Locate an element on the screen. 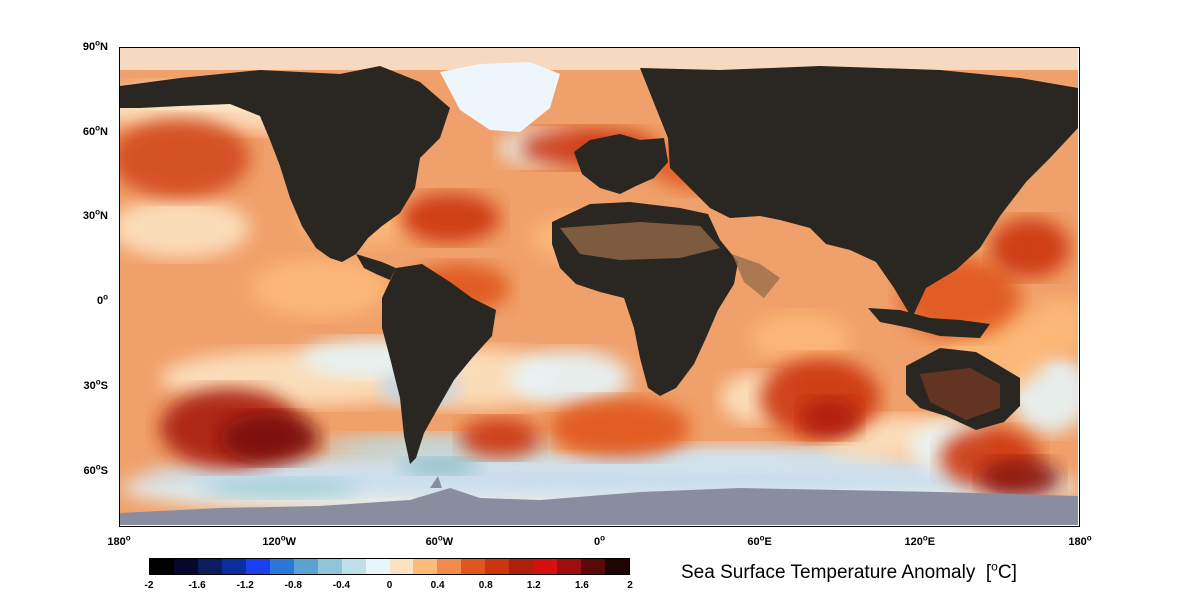 The height and width of the screenshot is (600, 1200). lon-label: 120oW is located at coordinates (279, 540).